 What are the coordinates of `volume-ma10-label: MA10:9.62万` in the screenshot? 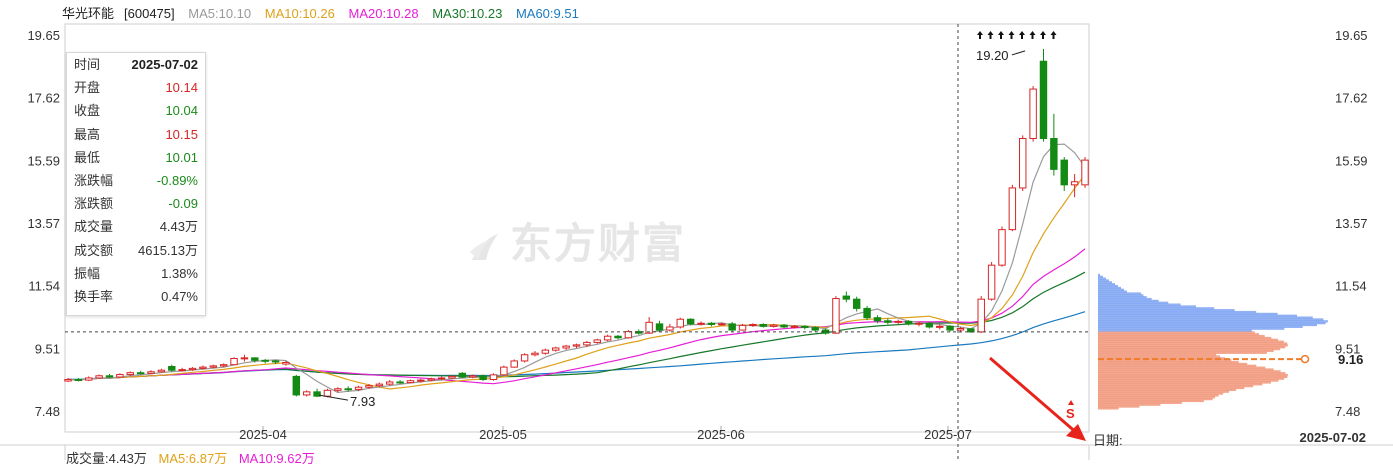 It's located at (276, 458).